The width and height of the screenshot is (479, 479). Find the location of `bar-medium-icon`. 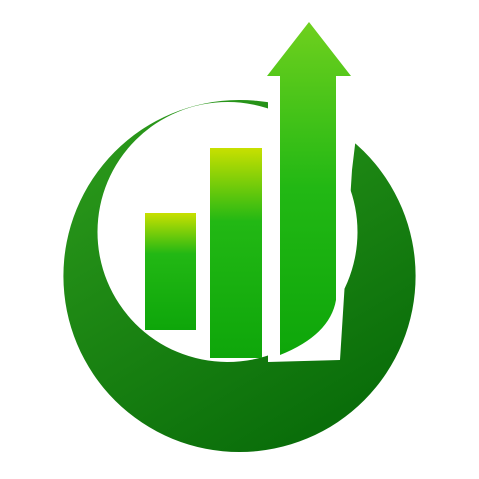

bar-medium-icon is located at coordinates (236, 253).